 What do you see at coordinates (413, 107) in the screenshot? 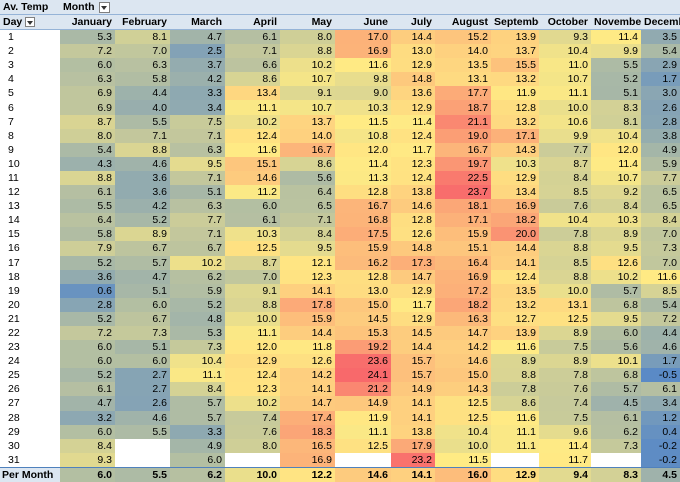
I see `temp-cell: 12.9` at bounding box center [413, 107].